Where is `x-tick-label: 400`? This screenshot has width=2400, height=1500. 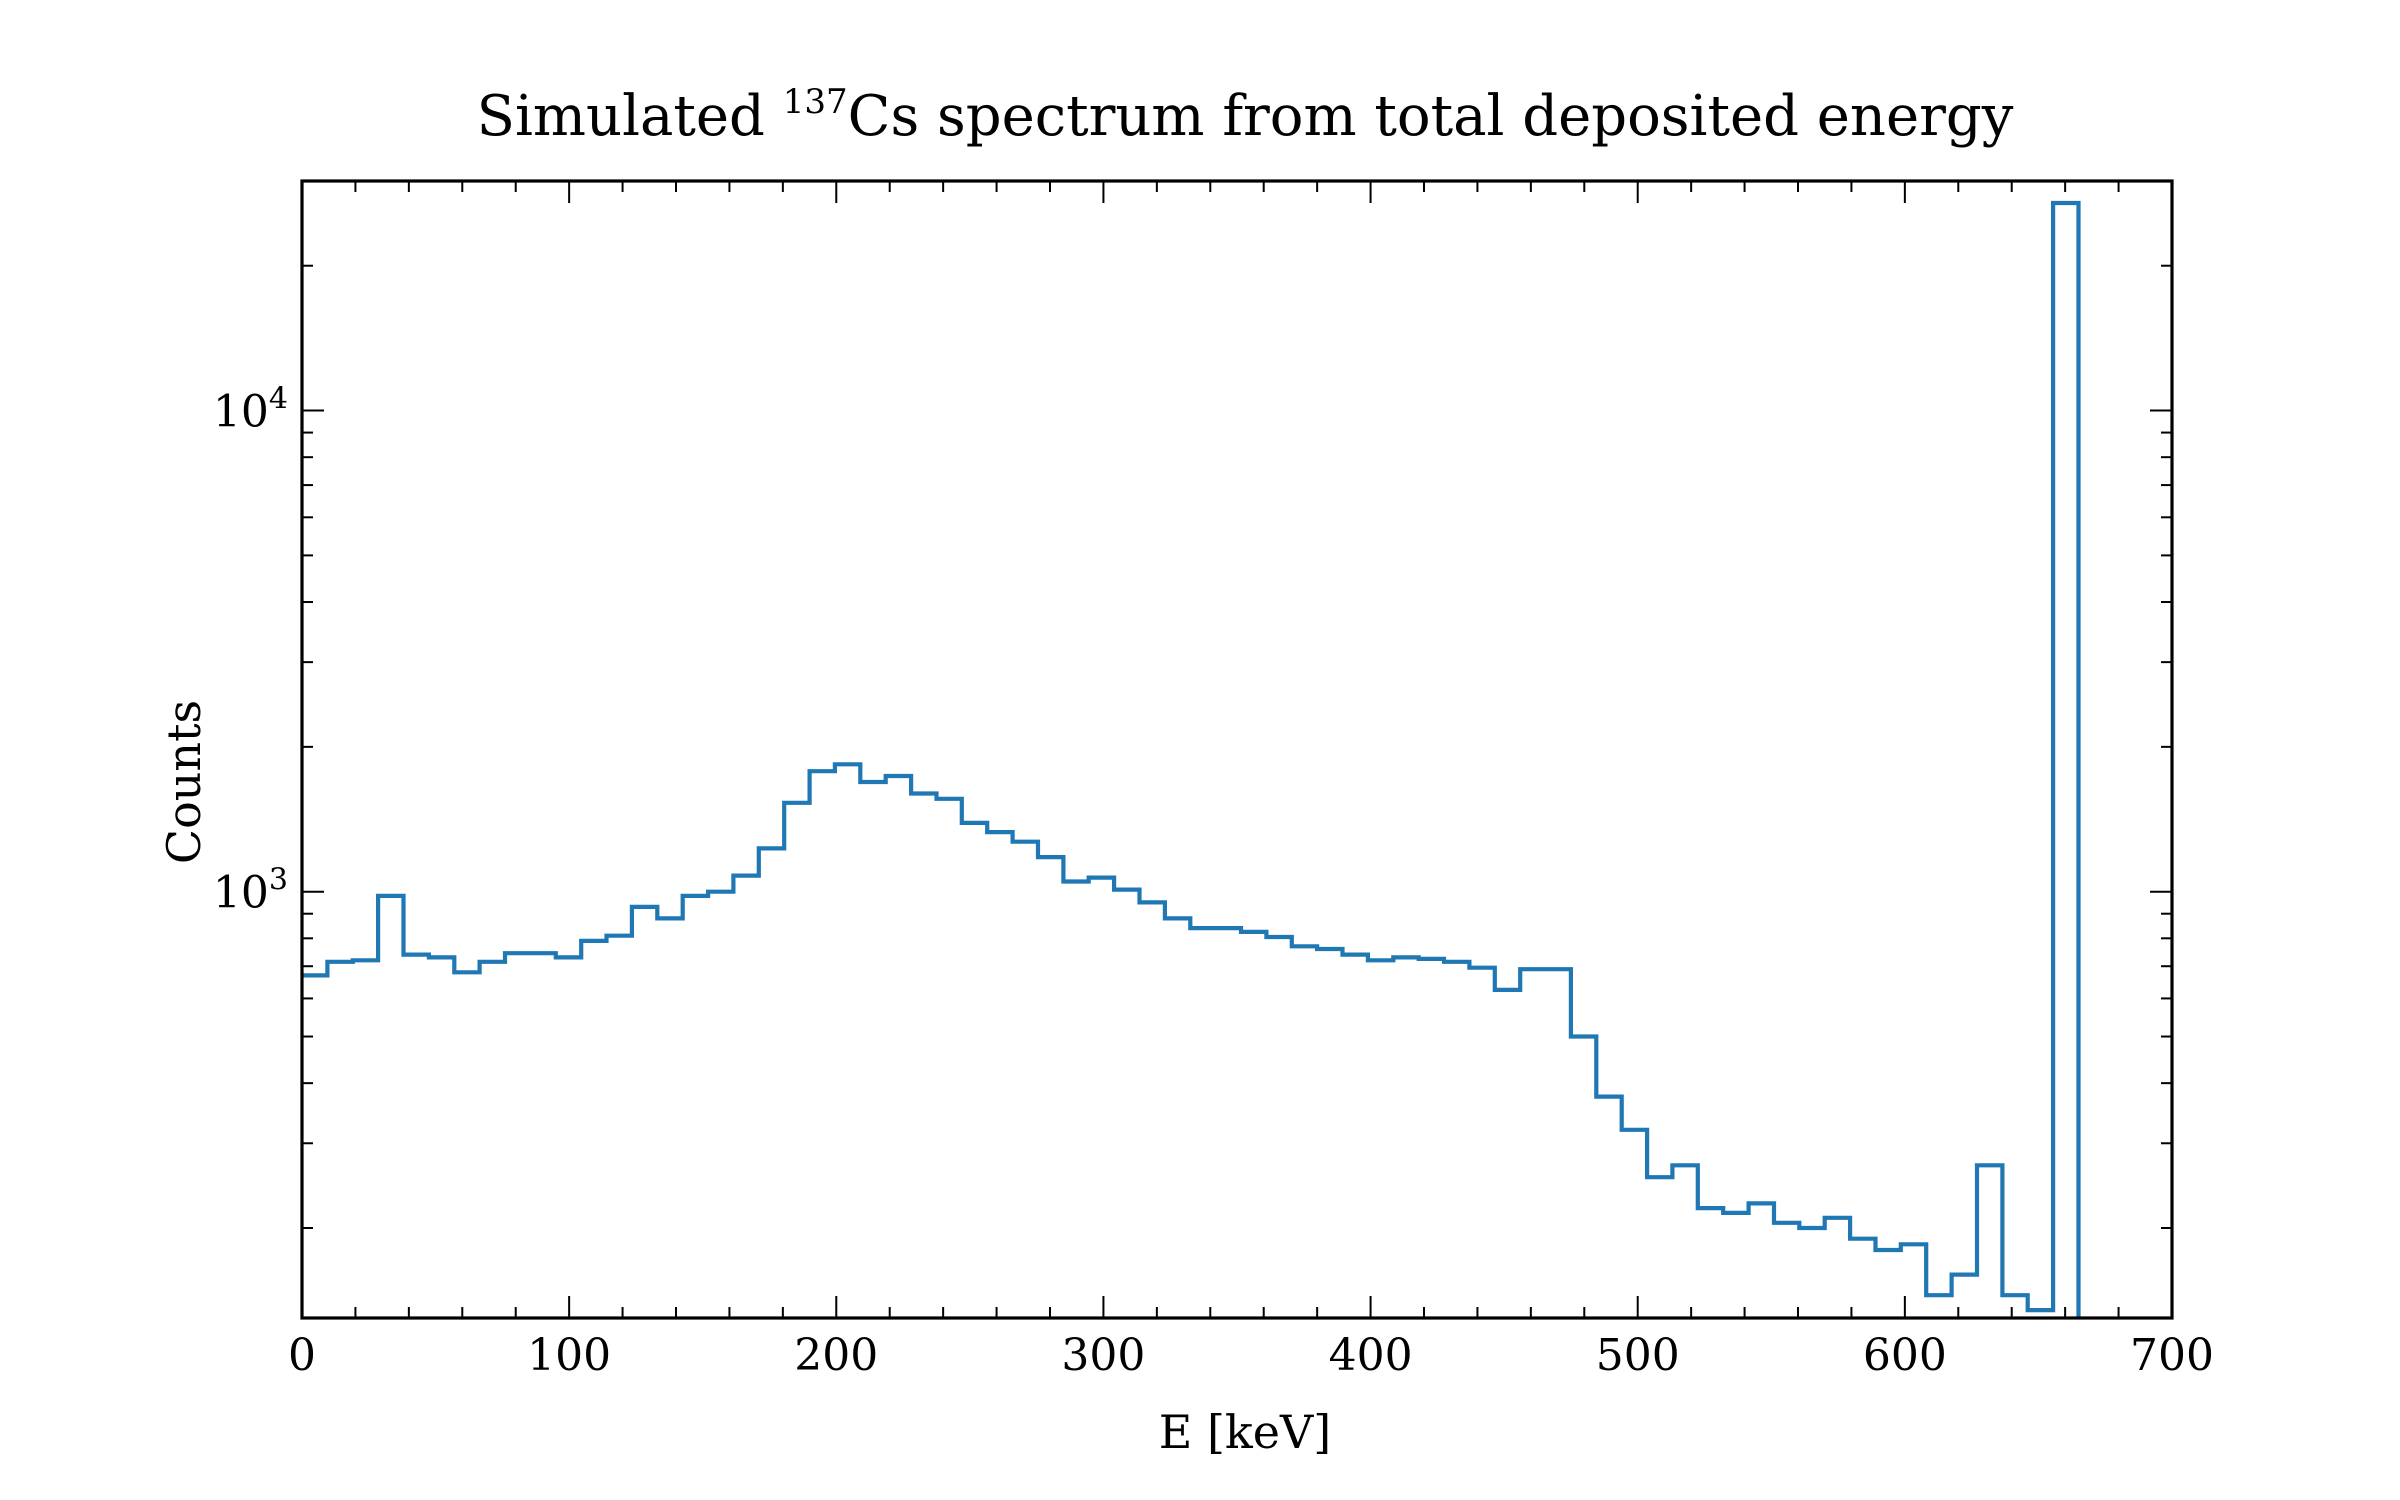
x-tick-label: 400 is located at coordinates (1371, 1355).